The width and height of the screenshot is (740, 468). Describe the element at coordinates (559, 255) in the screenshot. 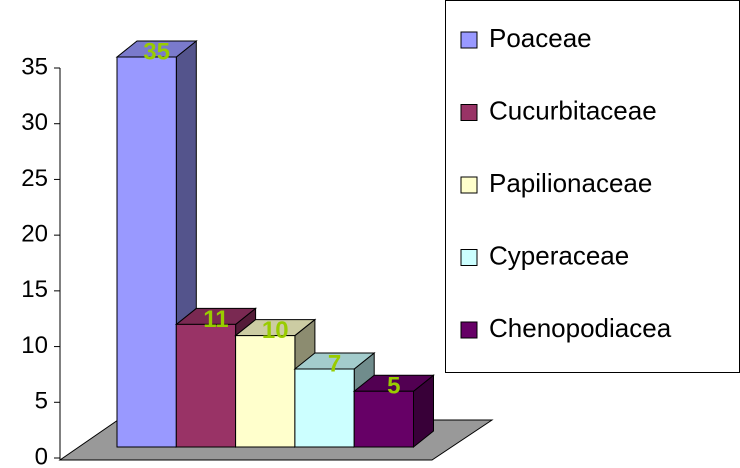

I see `legend-label: Cyperaceae` at that location.